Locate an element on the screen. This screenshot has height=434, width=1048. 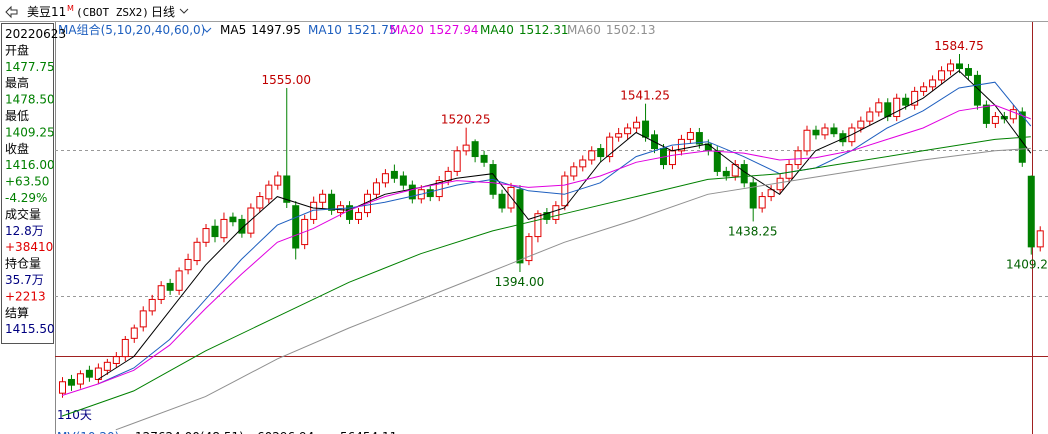
legend-name: MA20 is located at coordinates (407, 30).